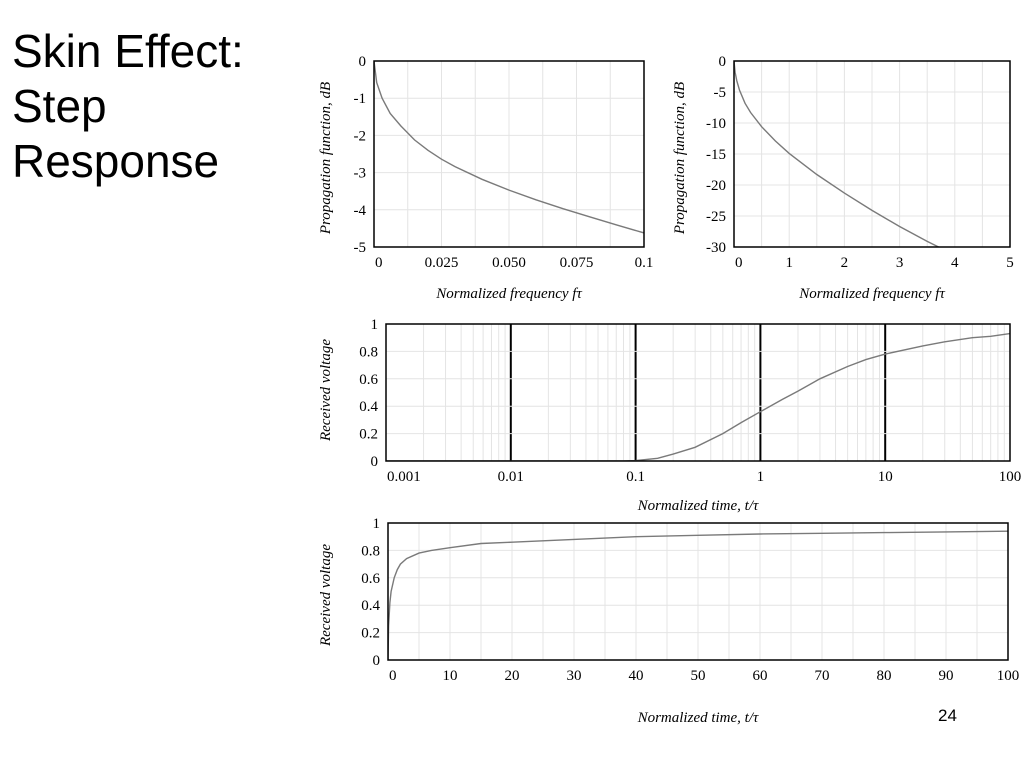  Describe the element at coordinates (360, 174) in the screenshot. I see `y-tick-label: -3` at that location.